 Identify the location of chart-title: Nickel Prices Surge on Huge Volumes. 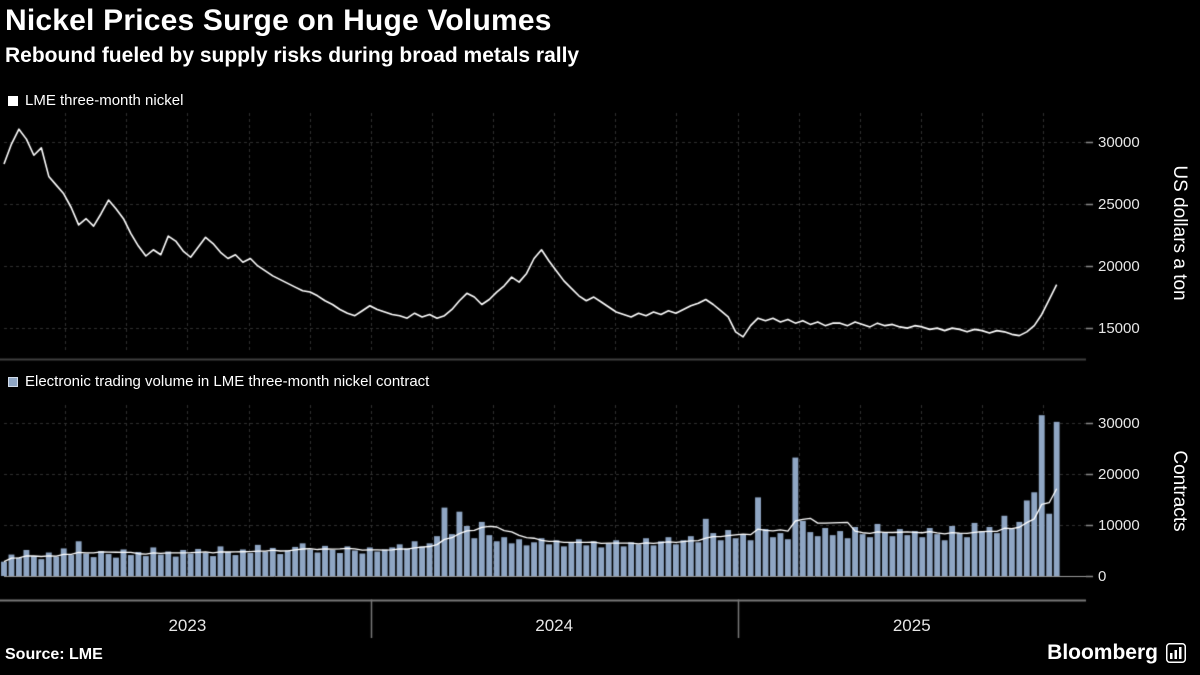
(278, 20).